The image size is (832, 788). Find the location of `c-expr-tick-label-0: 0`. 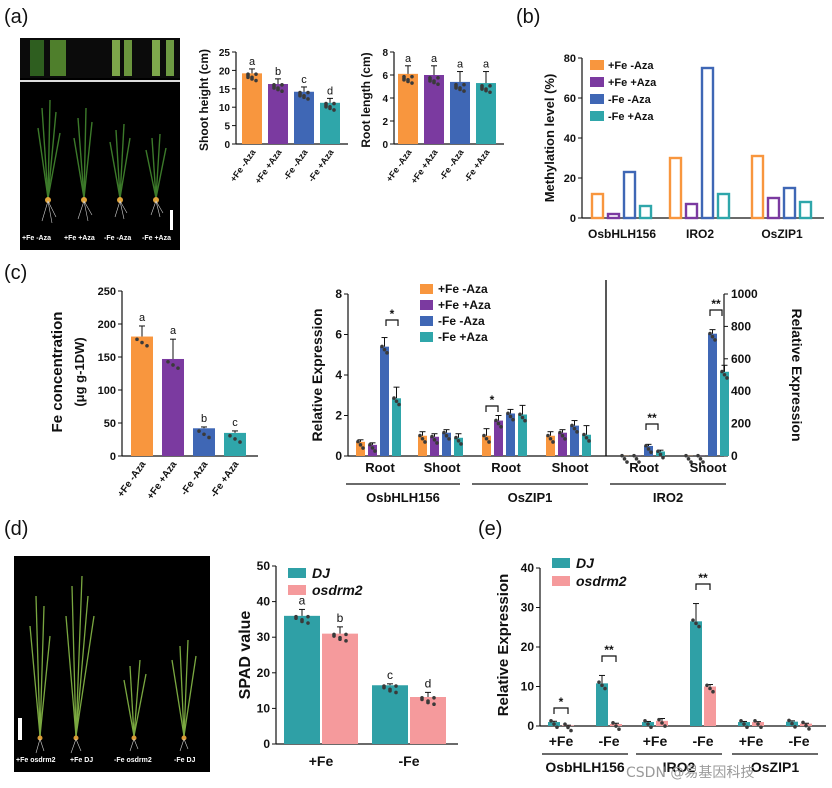

c-expr-tick-label-0: 0 is located at coordinates (338, 456).